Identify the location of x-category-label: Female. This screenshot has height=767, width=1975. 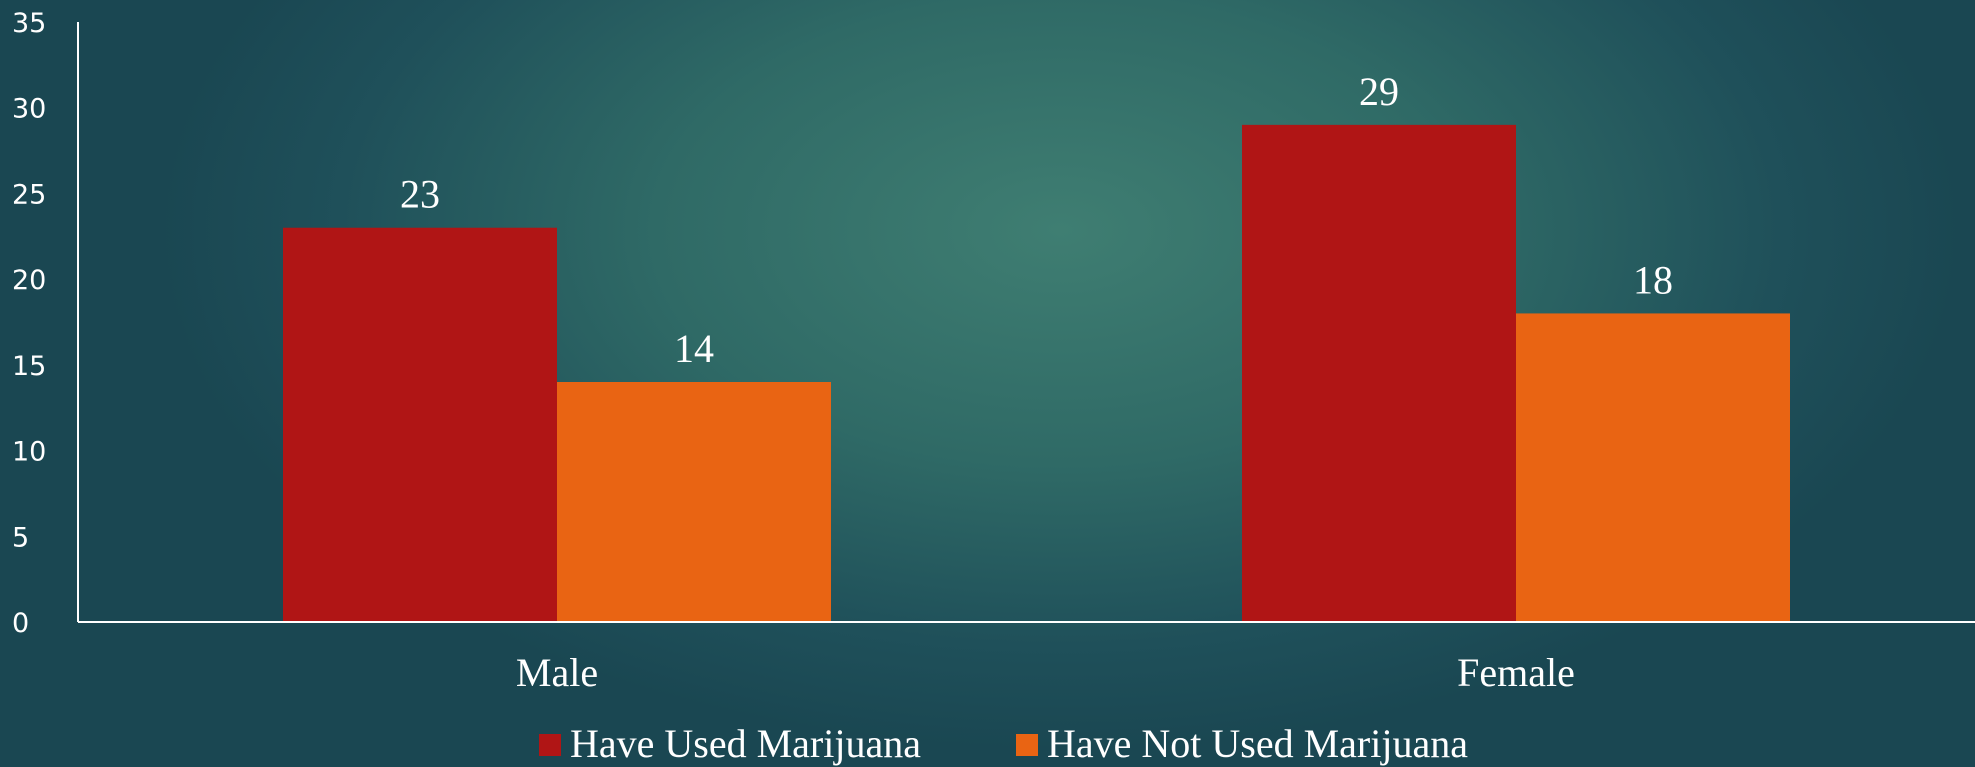
(1516, 672).